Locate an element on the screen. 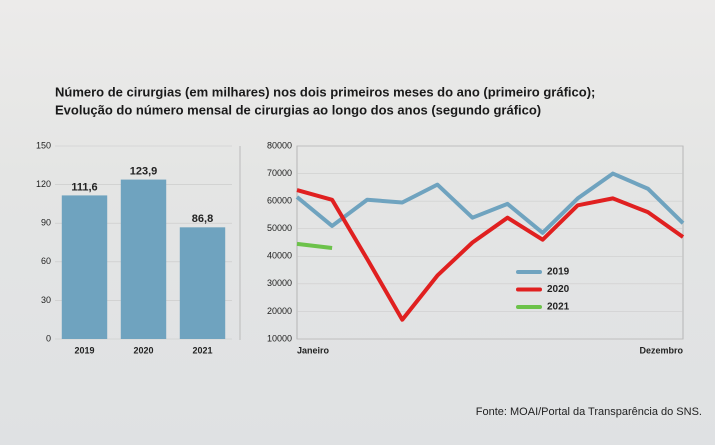 This screenshot has width=715, height=445. y-tick-label: 90 is located at coordinates (46, 223).